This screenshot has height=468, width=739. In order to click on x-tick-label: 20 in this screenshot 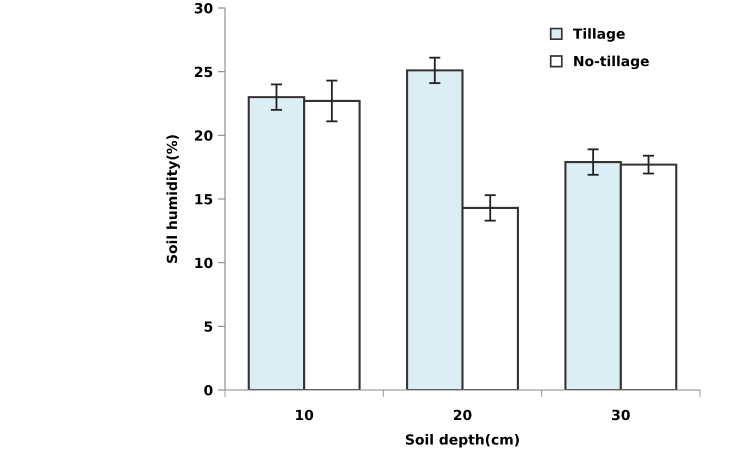, I will do `click(463, 415)`.